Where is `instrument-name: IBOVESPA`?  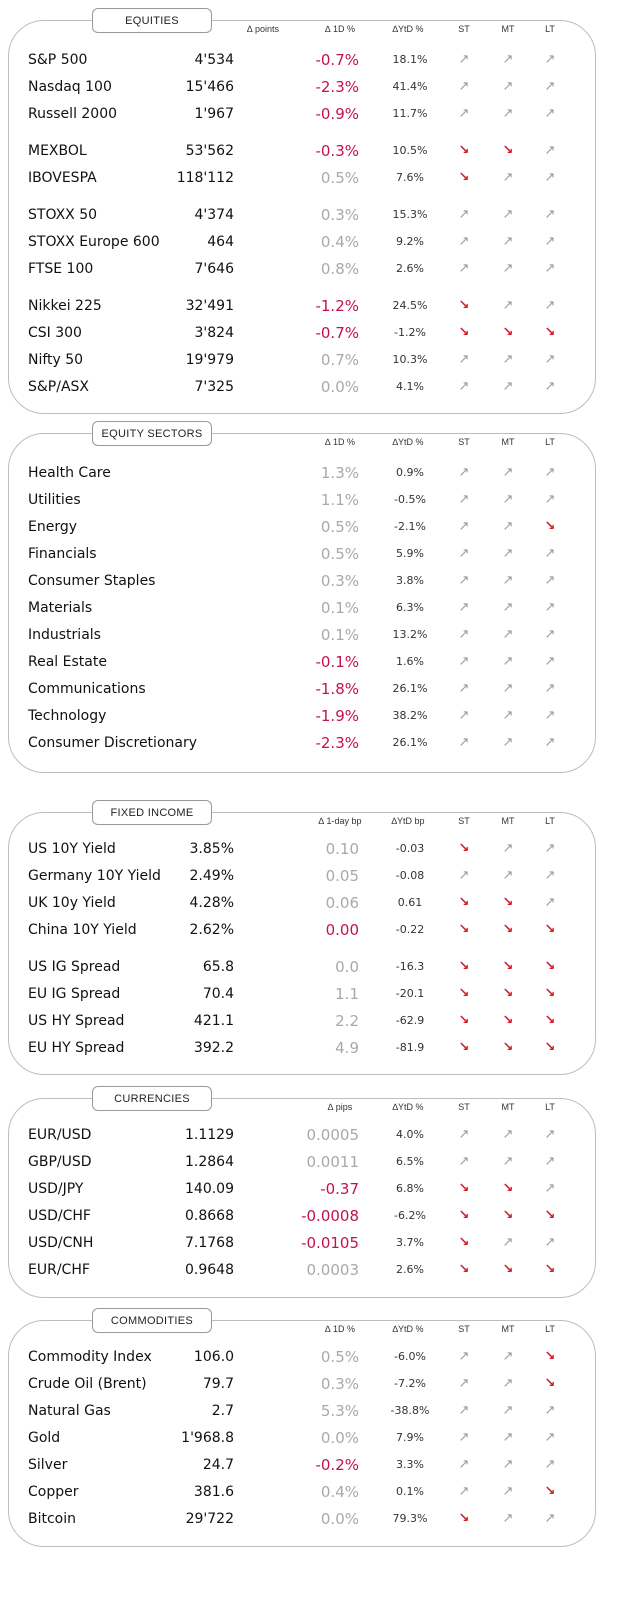
instrument-name: IBOVESPA is located at coordinates (62, 178).